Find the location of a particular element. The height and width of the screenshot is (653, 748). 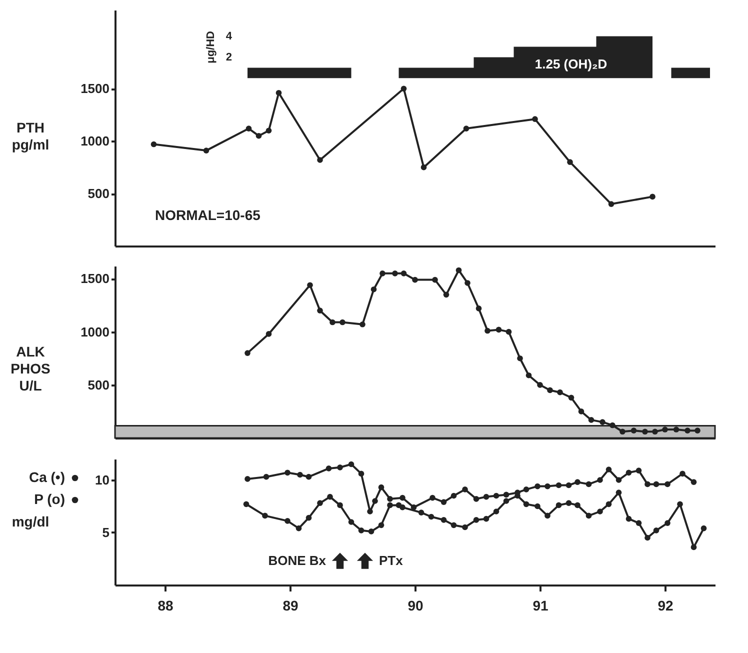

y2-tick-label: 4 is located at coordinates (229, 36).